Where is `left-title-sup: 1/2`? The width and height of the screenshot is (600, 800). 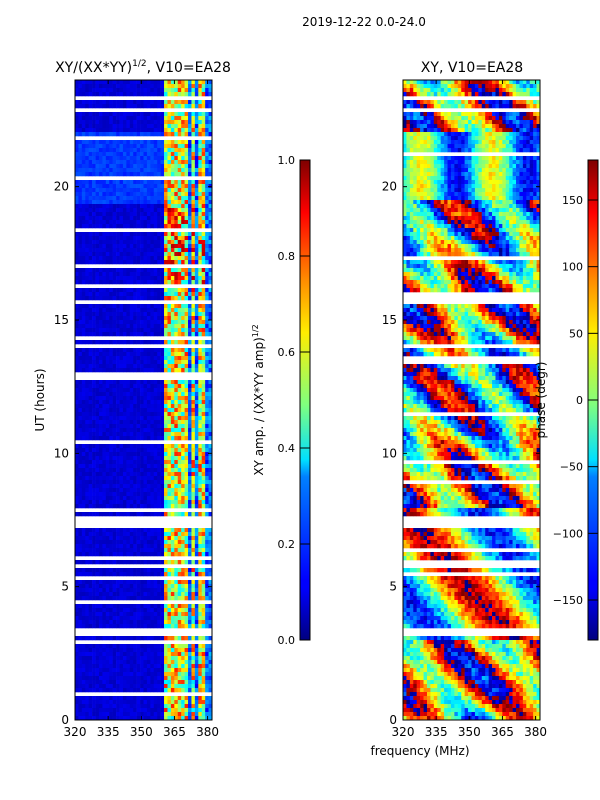 left-title-sup: 1/2 is located at coordinates (139, 64).